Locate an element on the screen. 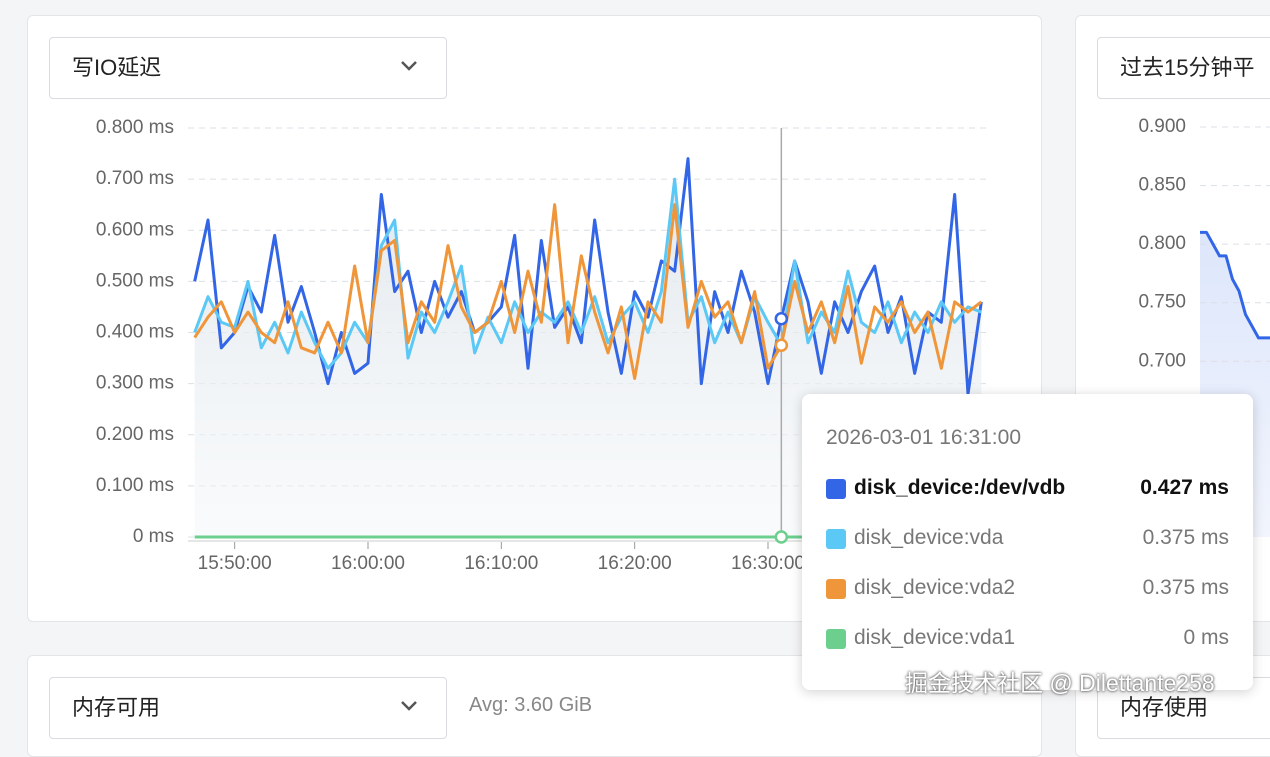 The image size is (1270, 757). series-name: disk_device:vda2 is located at coordinates (935, 587).